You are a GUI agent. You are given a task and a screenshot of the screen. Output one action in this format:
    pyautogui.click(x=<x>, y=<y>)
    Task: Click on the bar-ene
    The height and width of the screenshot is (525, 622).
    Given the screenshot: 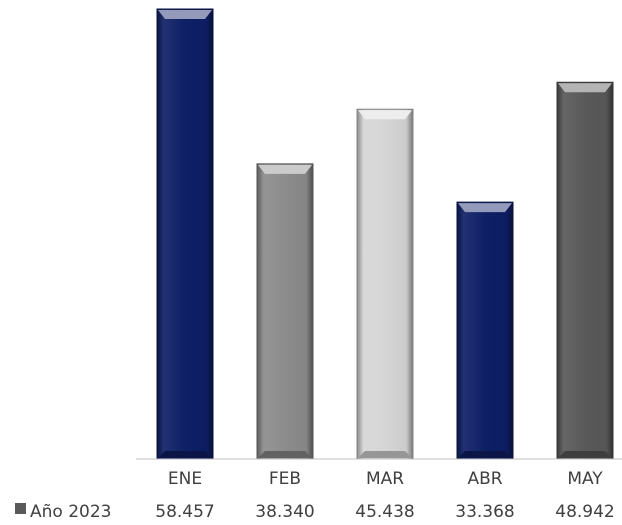 What is the action you would take?
    pyautogui.click(x=185, y=234)
    